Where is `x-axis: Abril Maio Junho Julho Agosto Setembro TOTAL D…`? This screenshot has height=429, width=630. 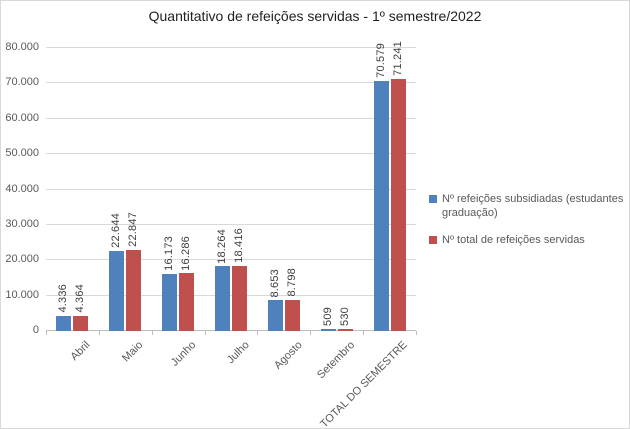 x-axis: Abril Maio Junho Julho Agosto Setembro TOTAL D… is located at coordinates (231, 380).